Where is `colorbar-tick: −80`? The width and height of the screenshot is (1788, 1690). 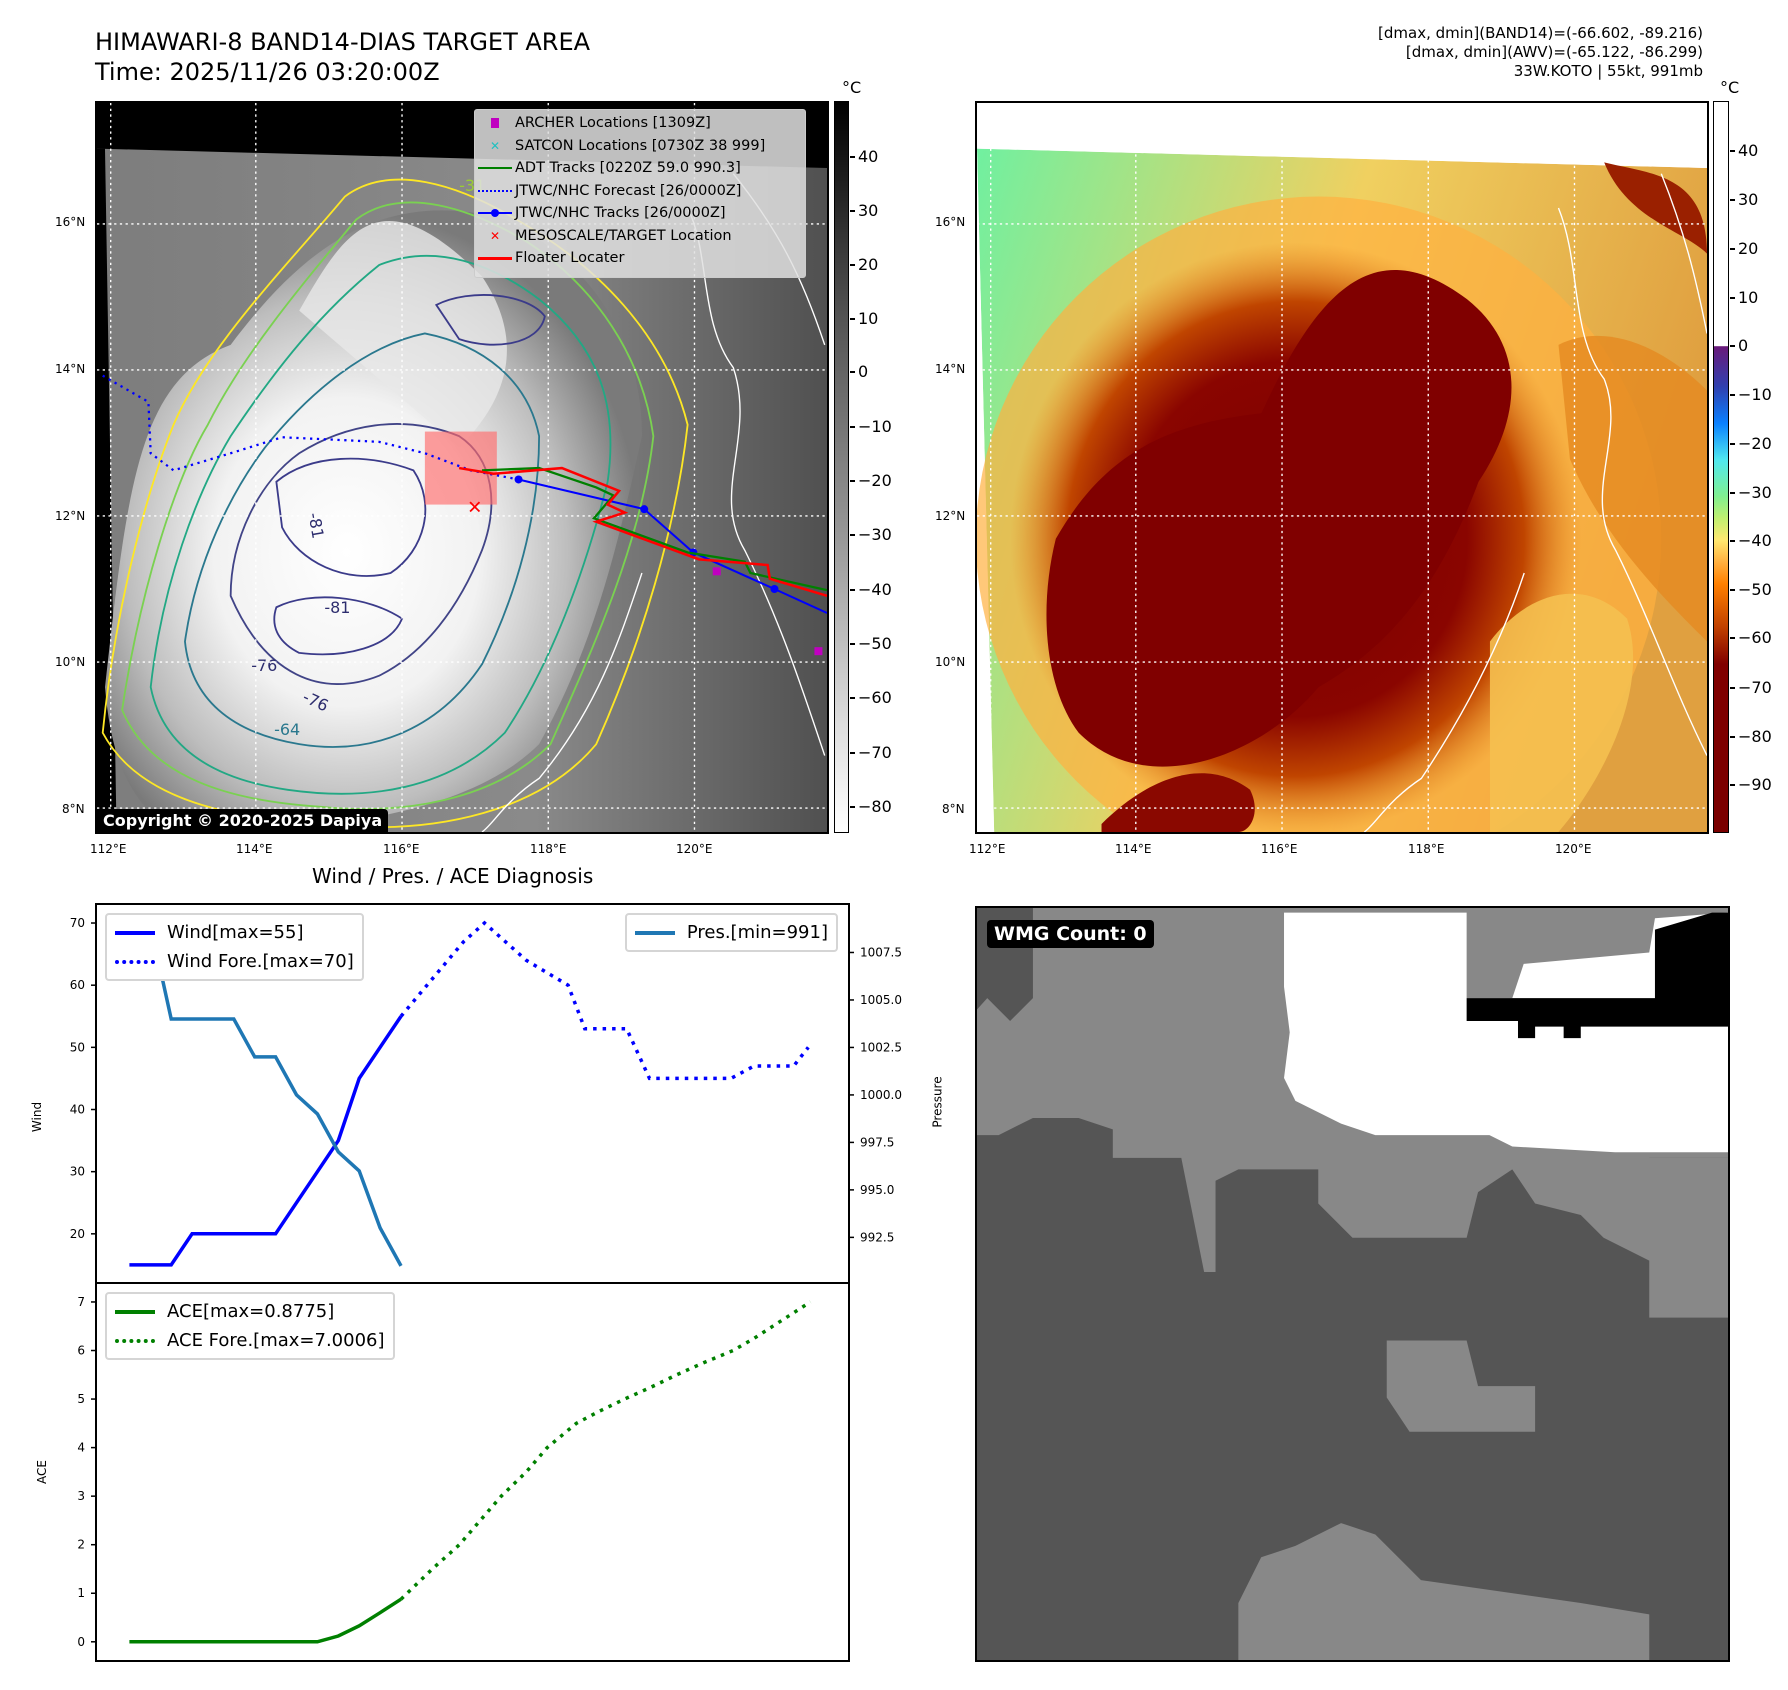
colorbar-tick: −80 is located at coordinates (1751, 736).